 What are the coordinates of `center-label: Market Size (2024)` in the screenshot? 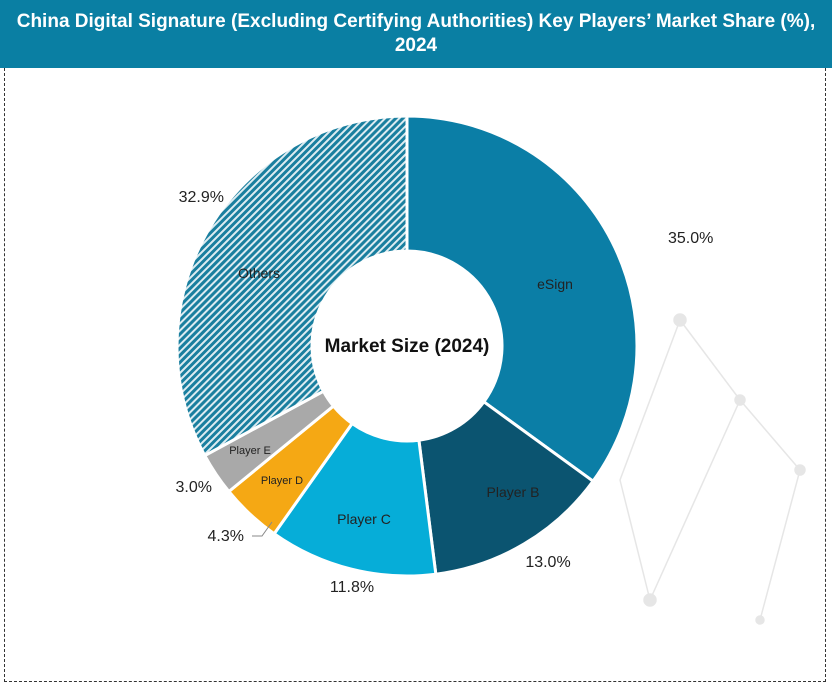 It's located at (407, 346).